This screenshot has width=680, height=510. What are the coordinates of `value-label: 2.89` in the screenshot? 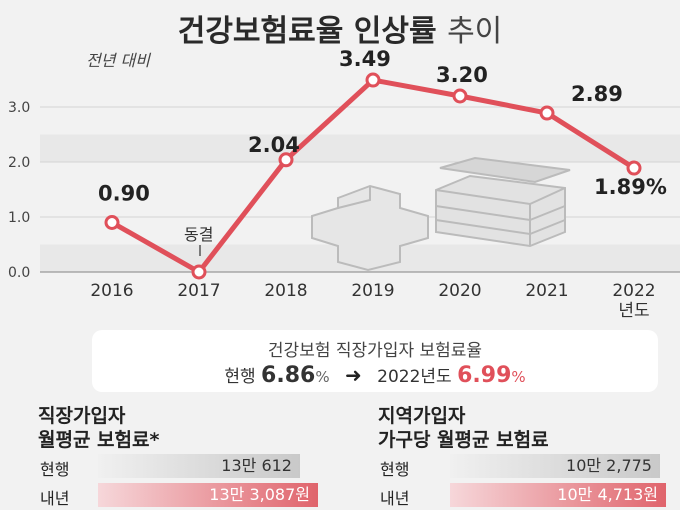 It's located at (597, 94).